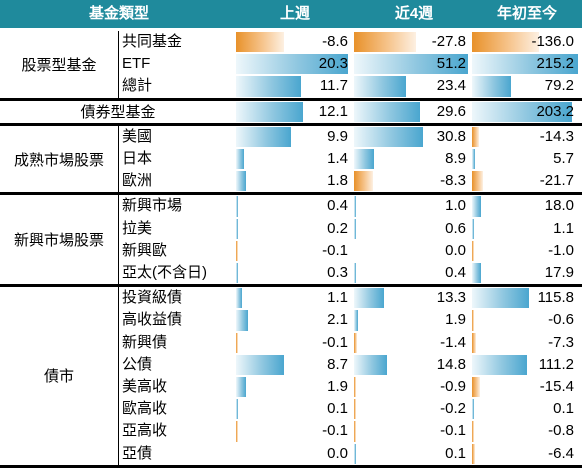 The width and height of the screenshot is (582, 468). I want to click on row-label: 歐高收, so click(145, 409).